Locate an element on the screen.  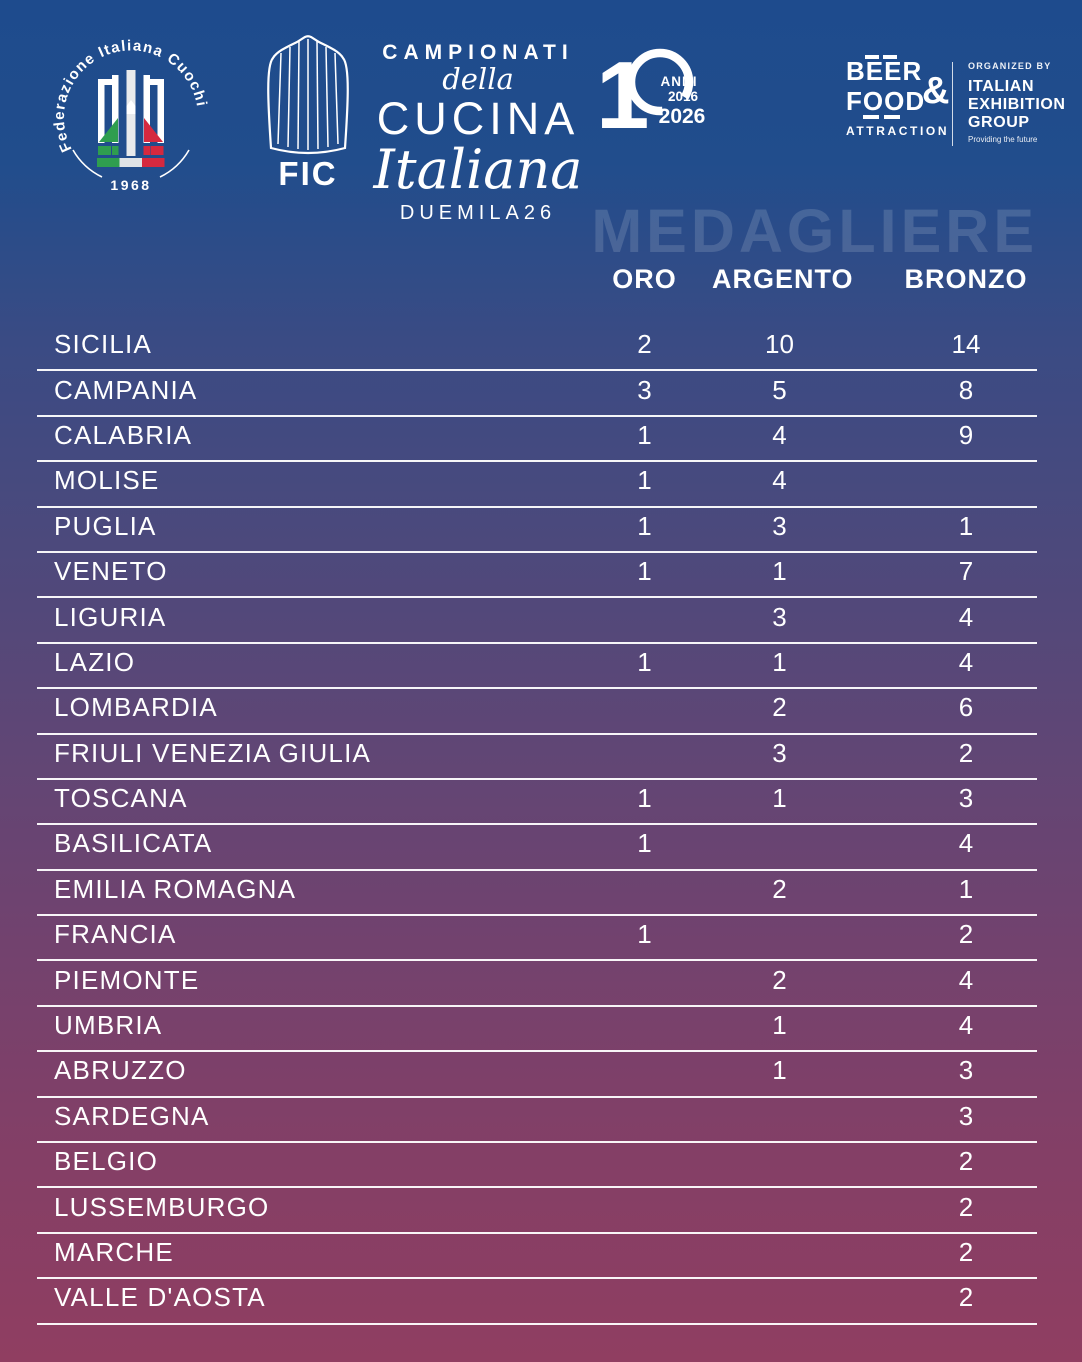
italiana-word: Italiana is located at coordinates (478, 169).